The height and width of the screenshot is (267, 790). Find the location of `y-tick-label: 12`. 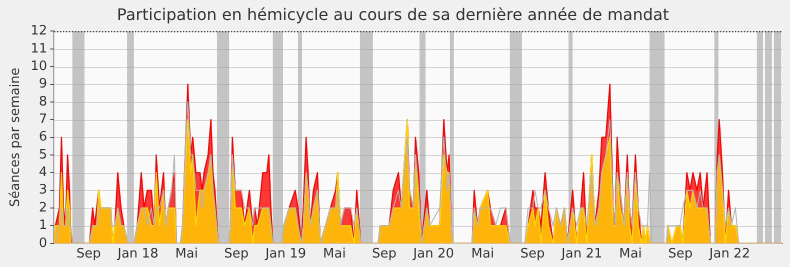

y-tick-label: 12 is located at coordinates (39, 31).